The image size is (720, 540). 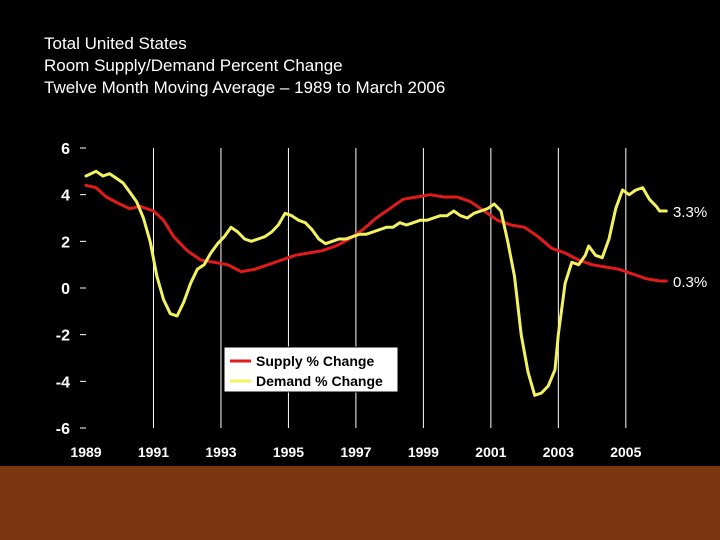 I want to click on x-tick-label: 1993, so click(x=220, y=452).